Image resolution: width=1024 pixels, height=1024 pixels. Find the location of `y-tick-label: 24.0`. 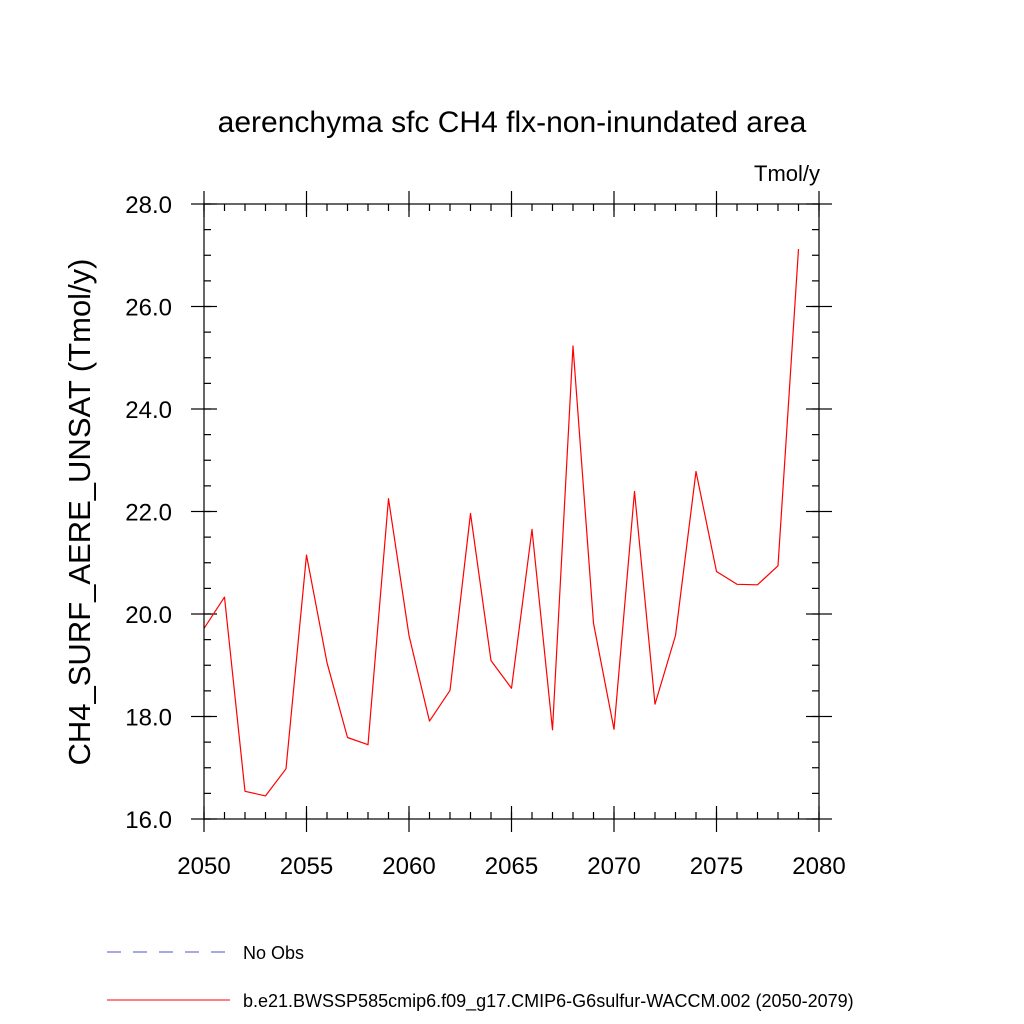

y-tick-label: 24.0 is located at coordinates (148, 410).